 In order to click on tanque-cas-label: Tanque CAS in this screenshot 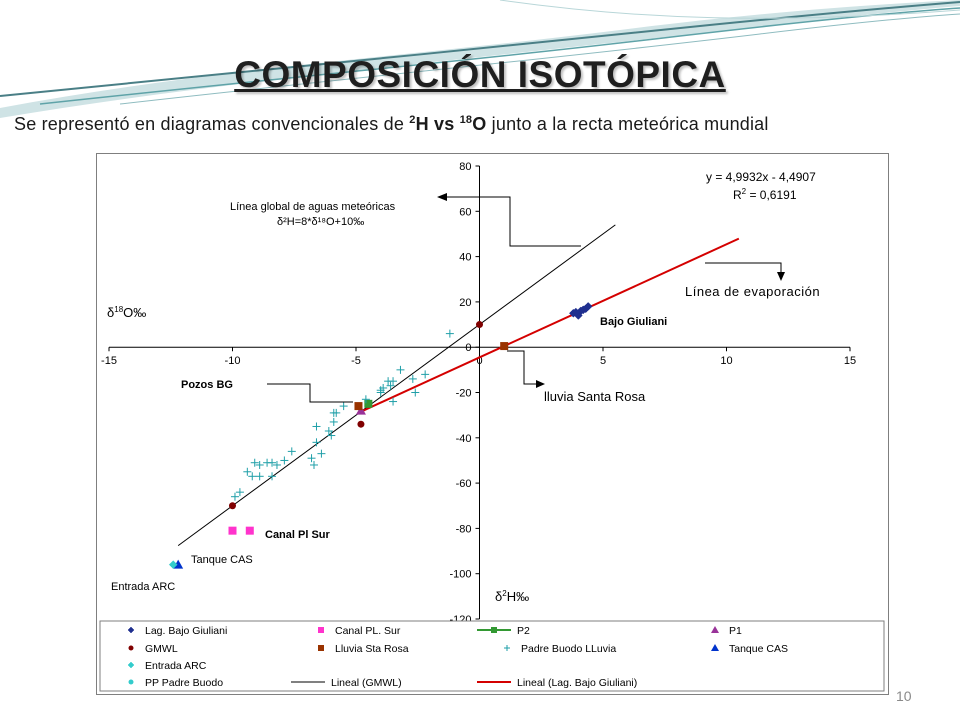, I will do `click(222, 560)`.